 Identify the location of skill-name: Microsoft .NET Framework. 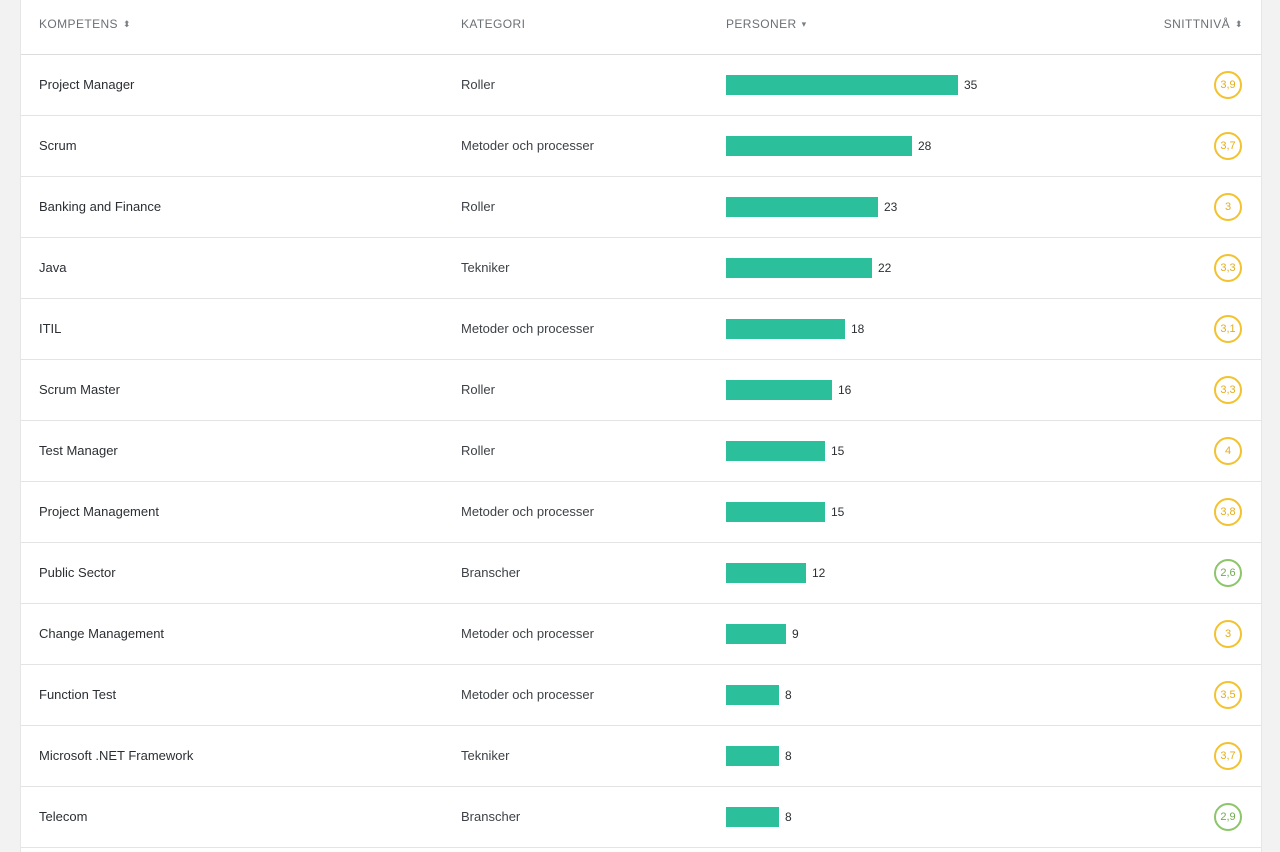
(116, 755).